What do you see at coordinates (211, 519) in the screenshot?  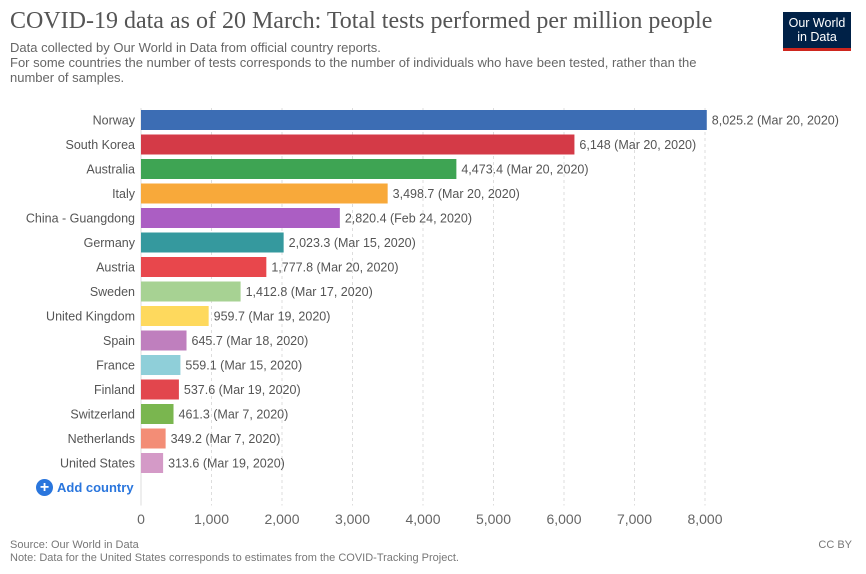 I see `x-tick-label: 1,000` at bounding box center [211, 519].